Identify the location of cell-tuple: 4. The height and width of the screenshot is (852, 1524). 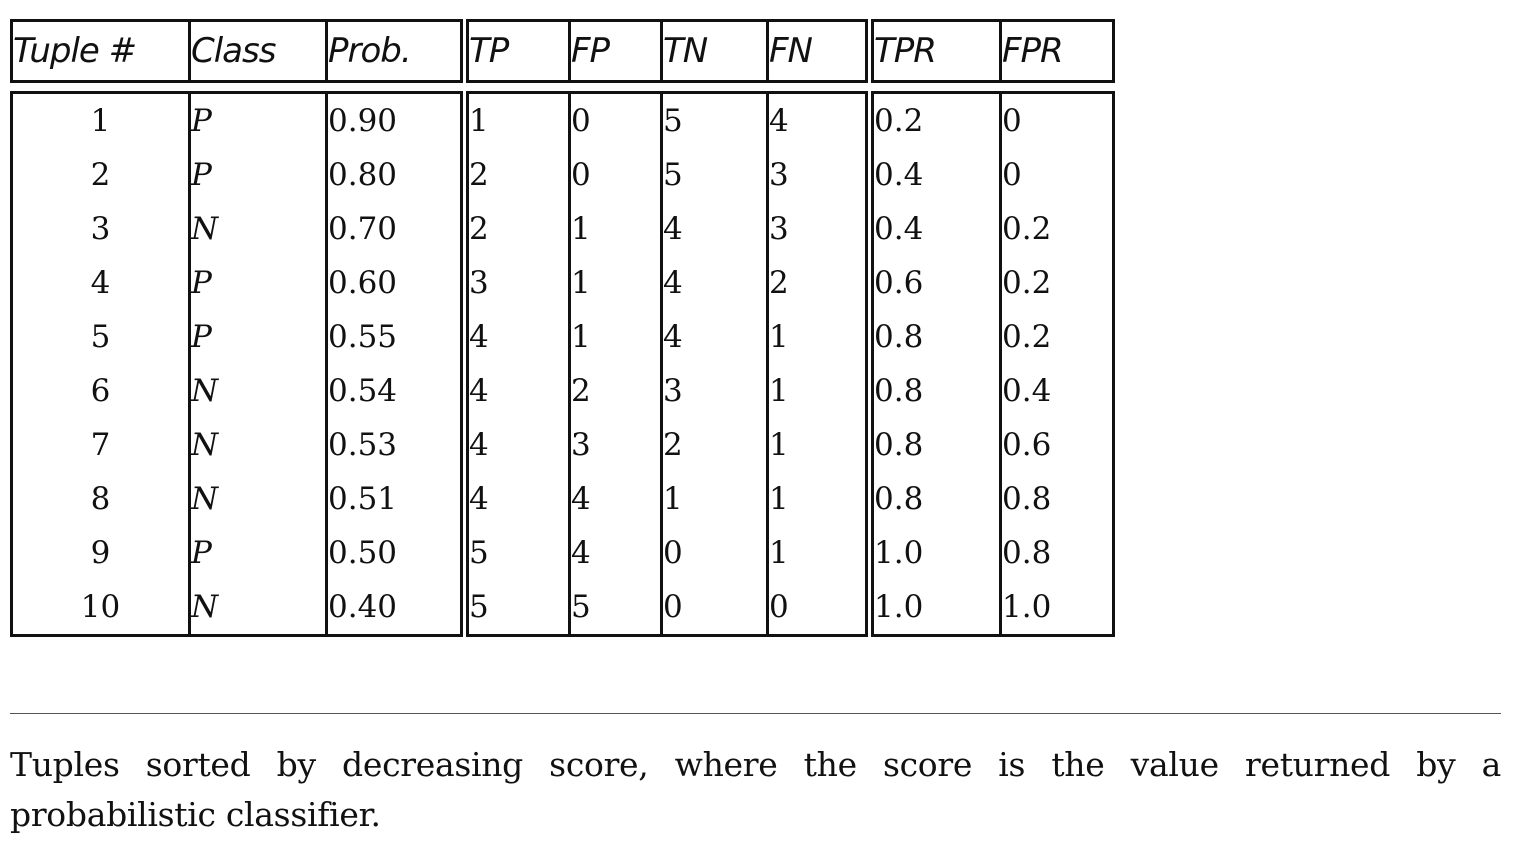
(100, 283).